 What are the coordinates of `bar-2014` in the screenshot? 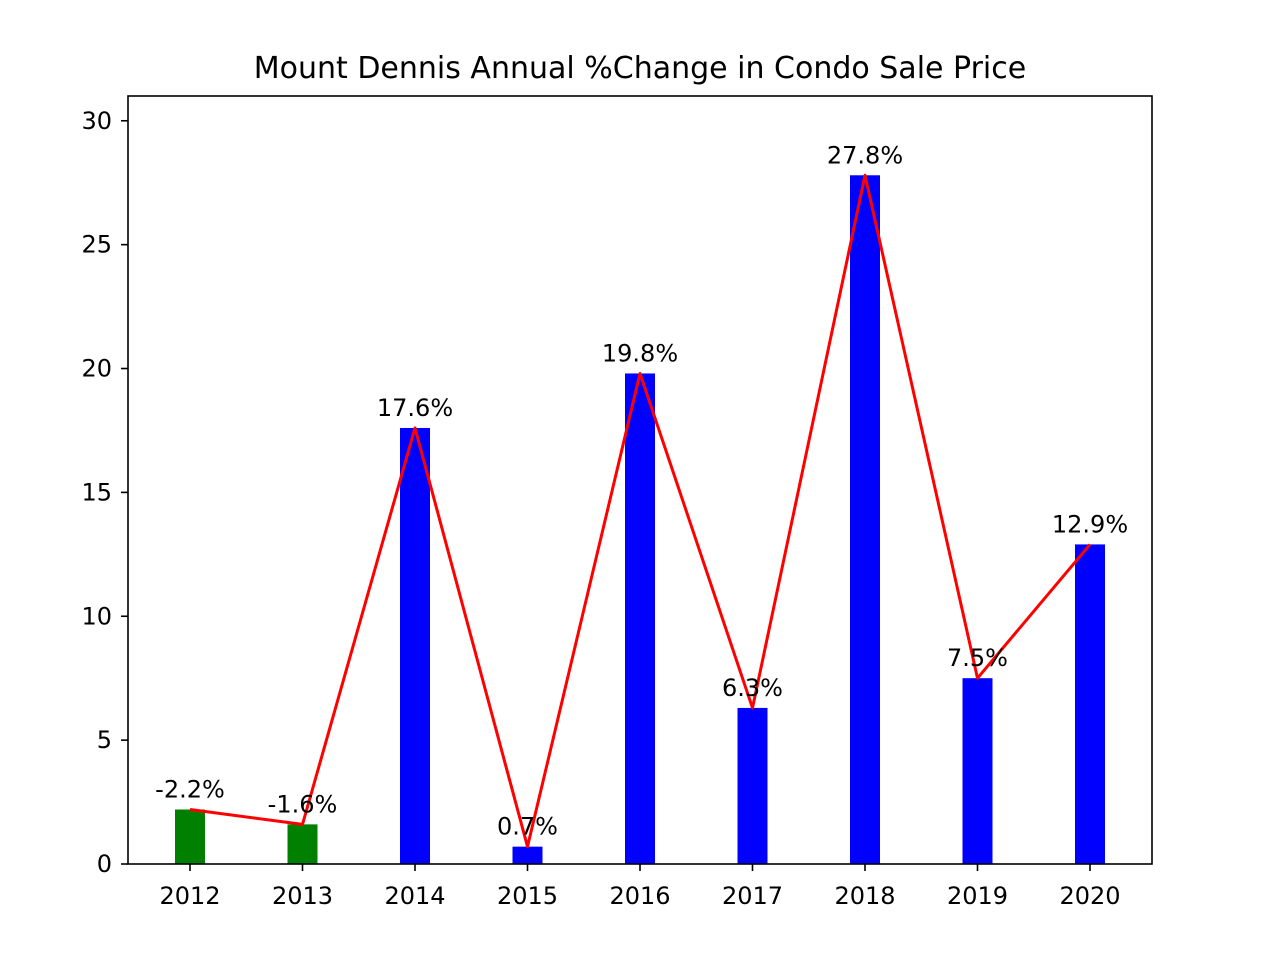 It's located at (415, 645).